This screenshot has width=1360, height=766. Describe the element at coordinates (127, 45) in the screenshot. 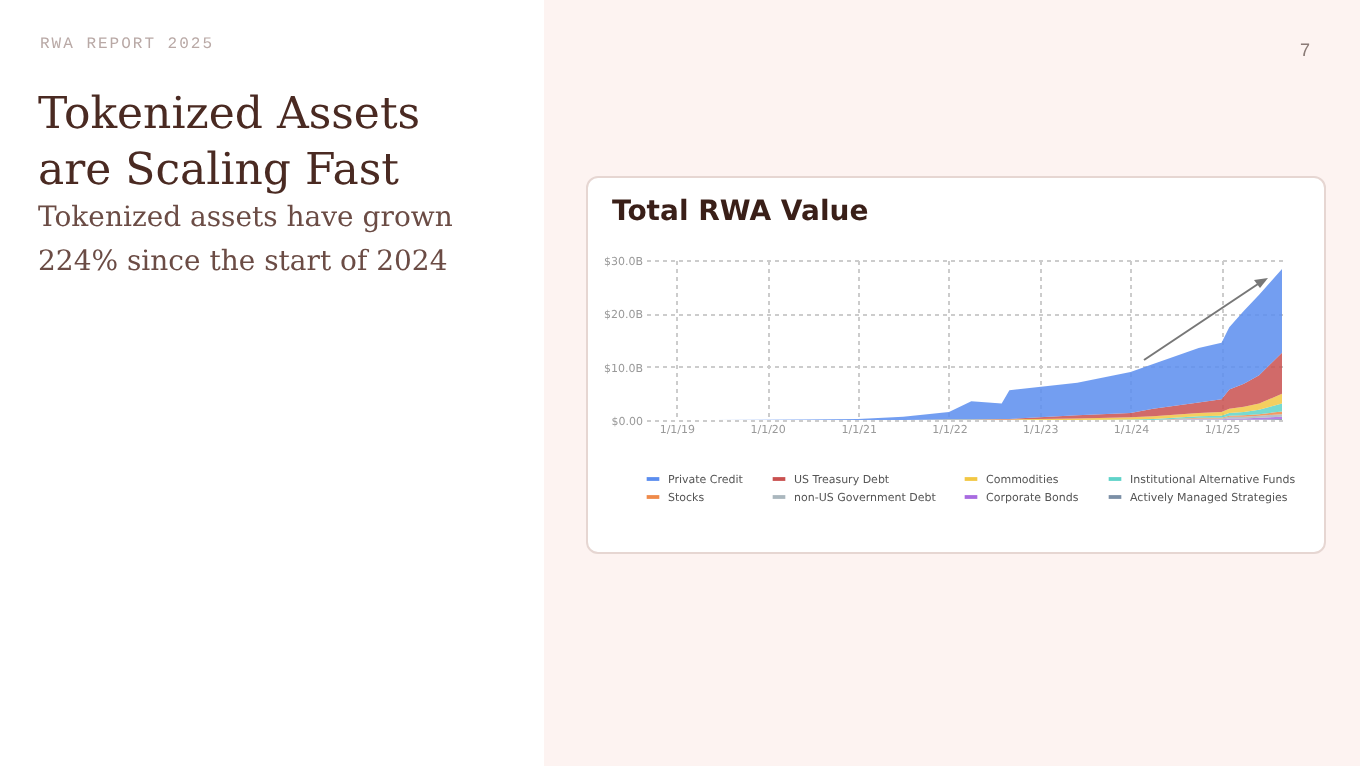

I see `text: RWA REPORT 2025` at that location.